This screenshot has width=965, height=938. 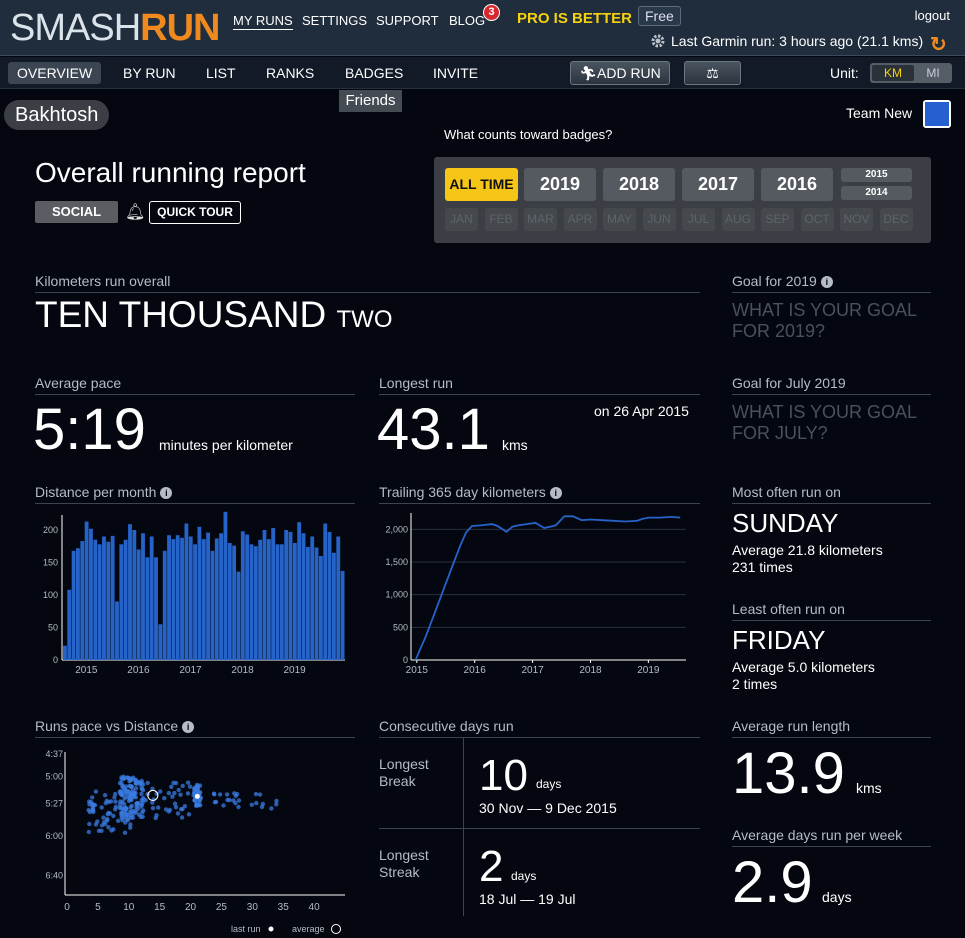 What do you see at coordinates (335, 20) in the screenshot?
I see `nav-settings: SETTINGS` at bounding box center [335, 20].